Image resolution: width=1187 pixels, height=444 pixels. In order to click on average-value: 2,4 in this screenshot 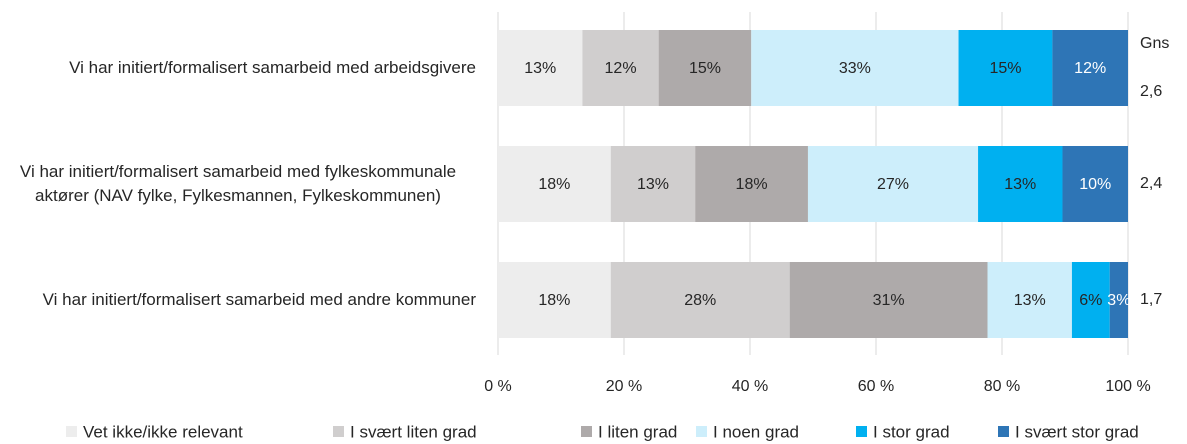, I will do `click(1151, 183)`.